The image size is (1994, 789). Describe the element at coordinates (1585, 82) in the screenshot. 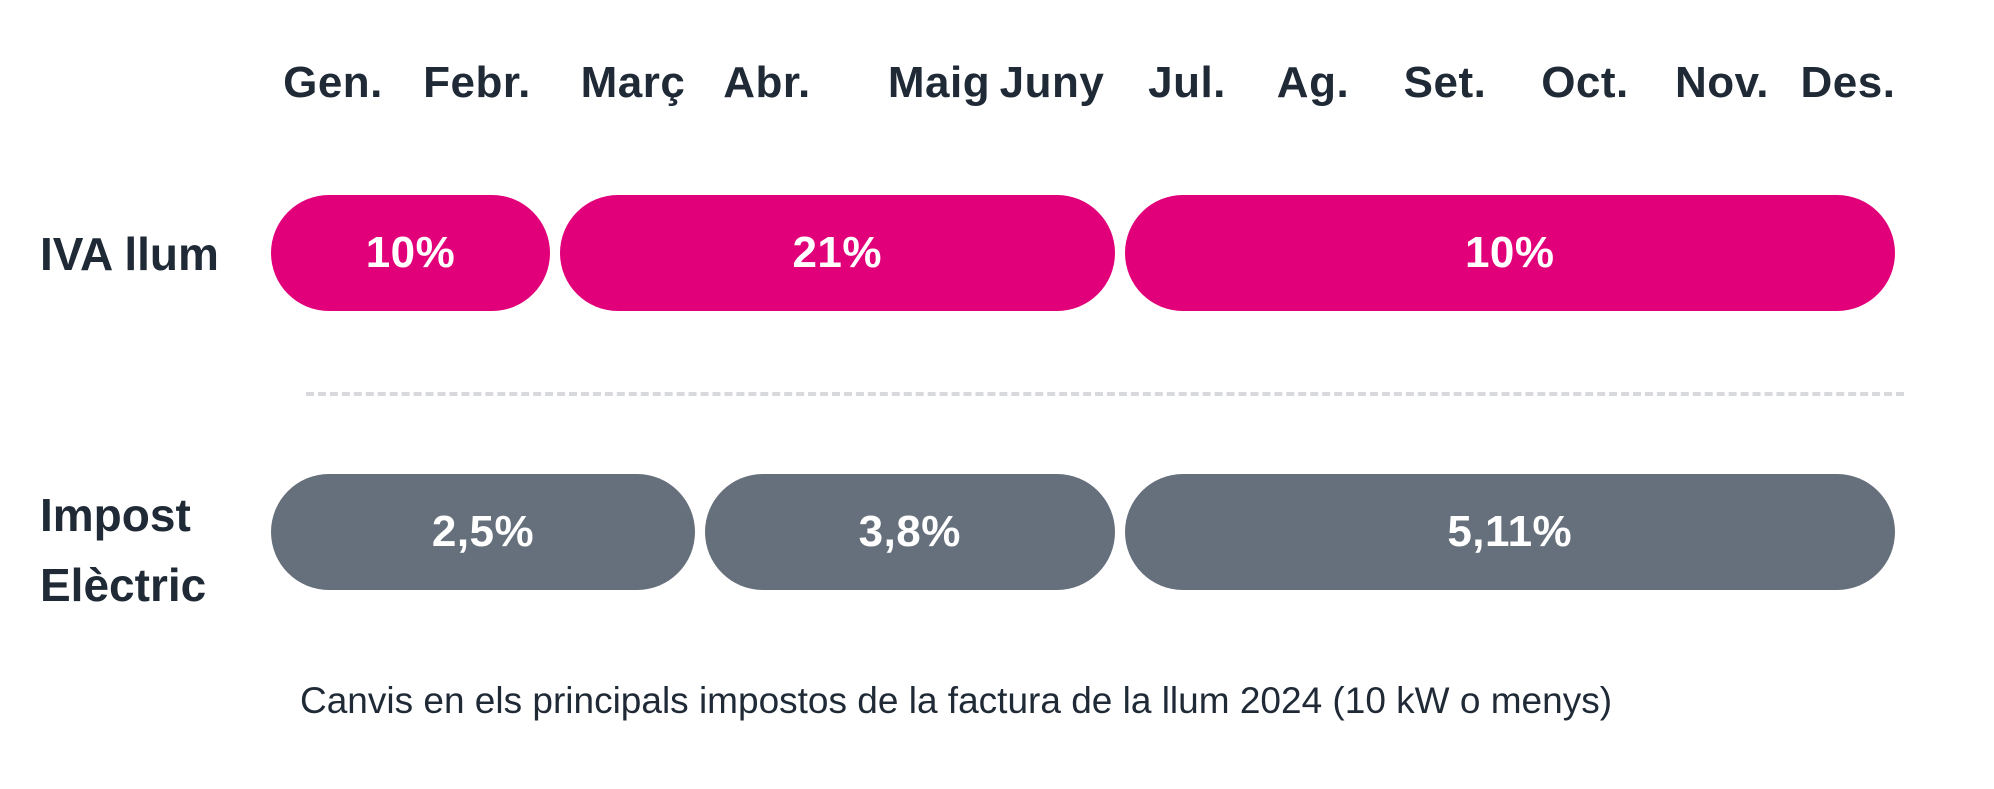

I see `month-label: Oct.` at that location.